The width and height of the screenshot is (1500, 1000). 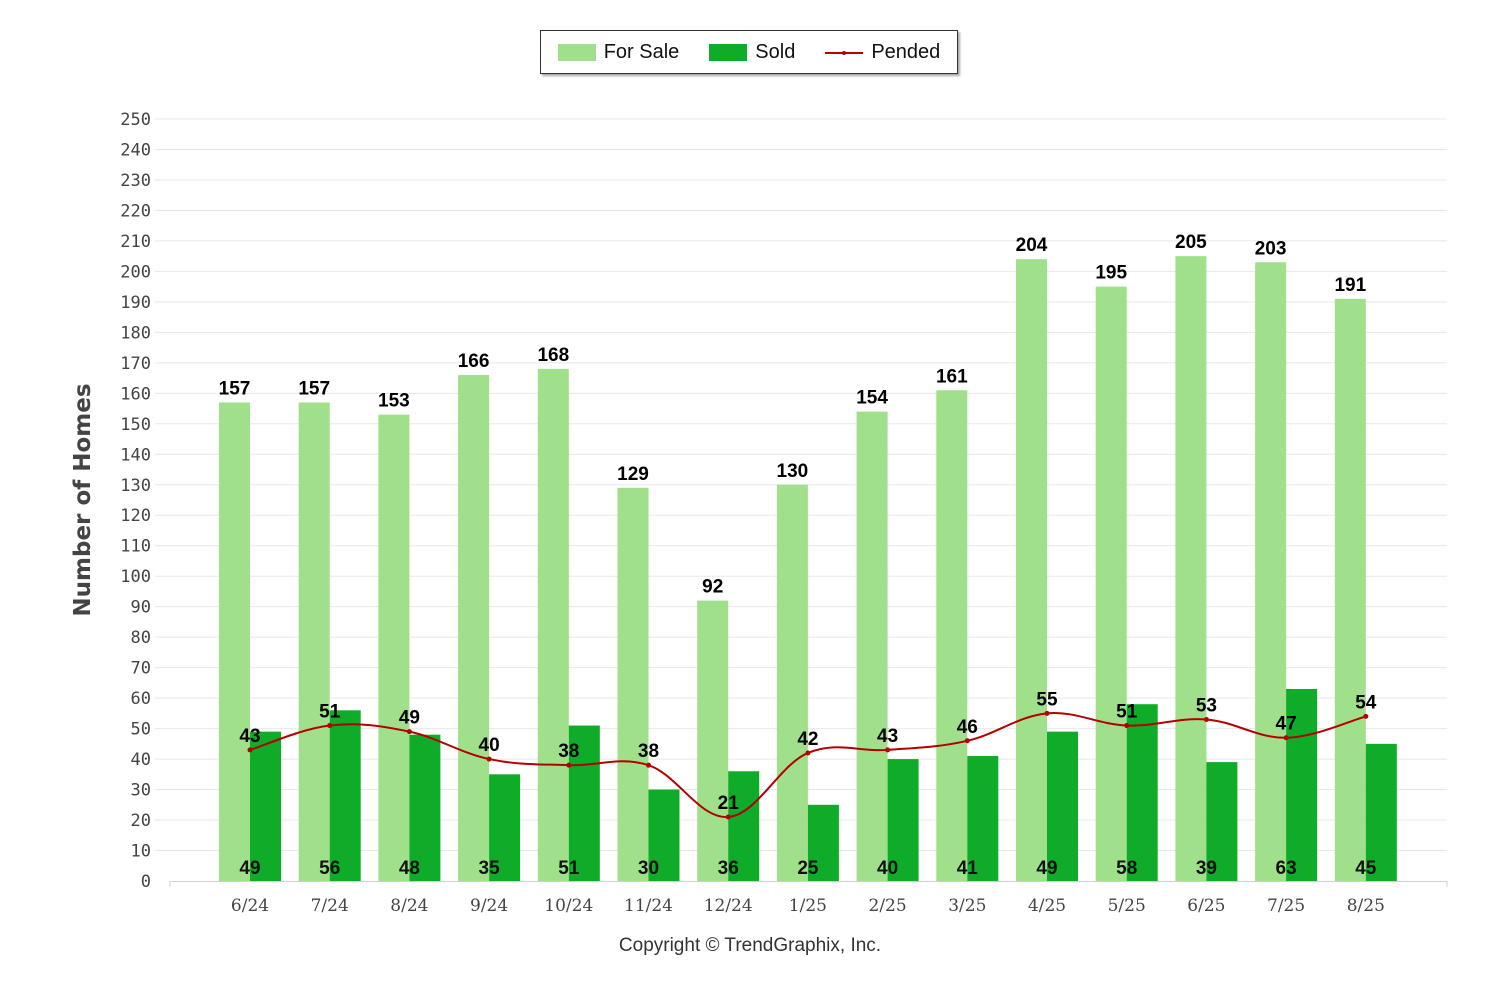 I want to click on pended-line-icon, so click(x=844, y=52).